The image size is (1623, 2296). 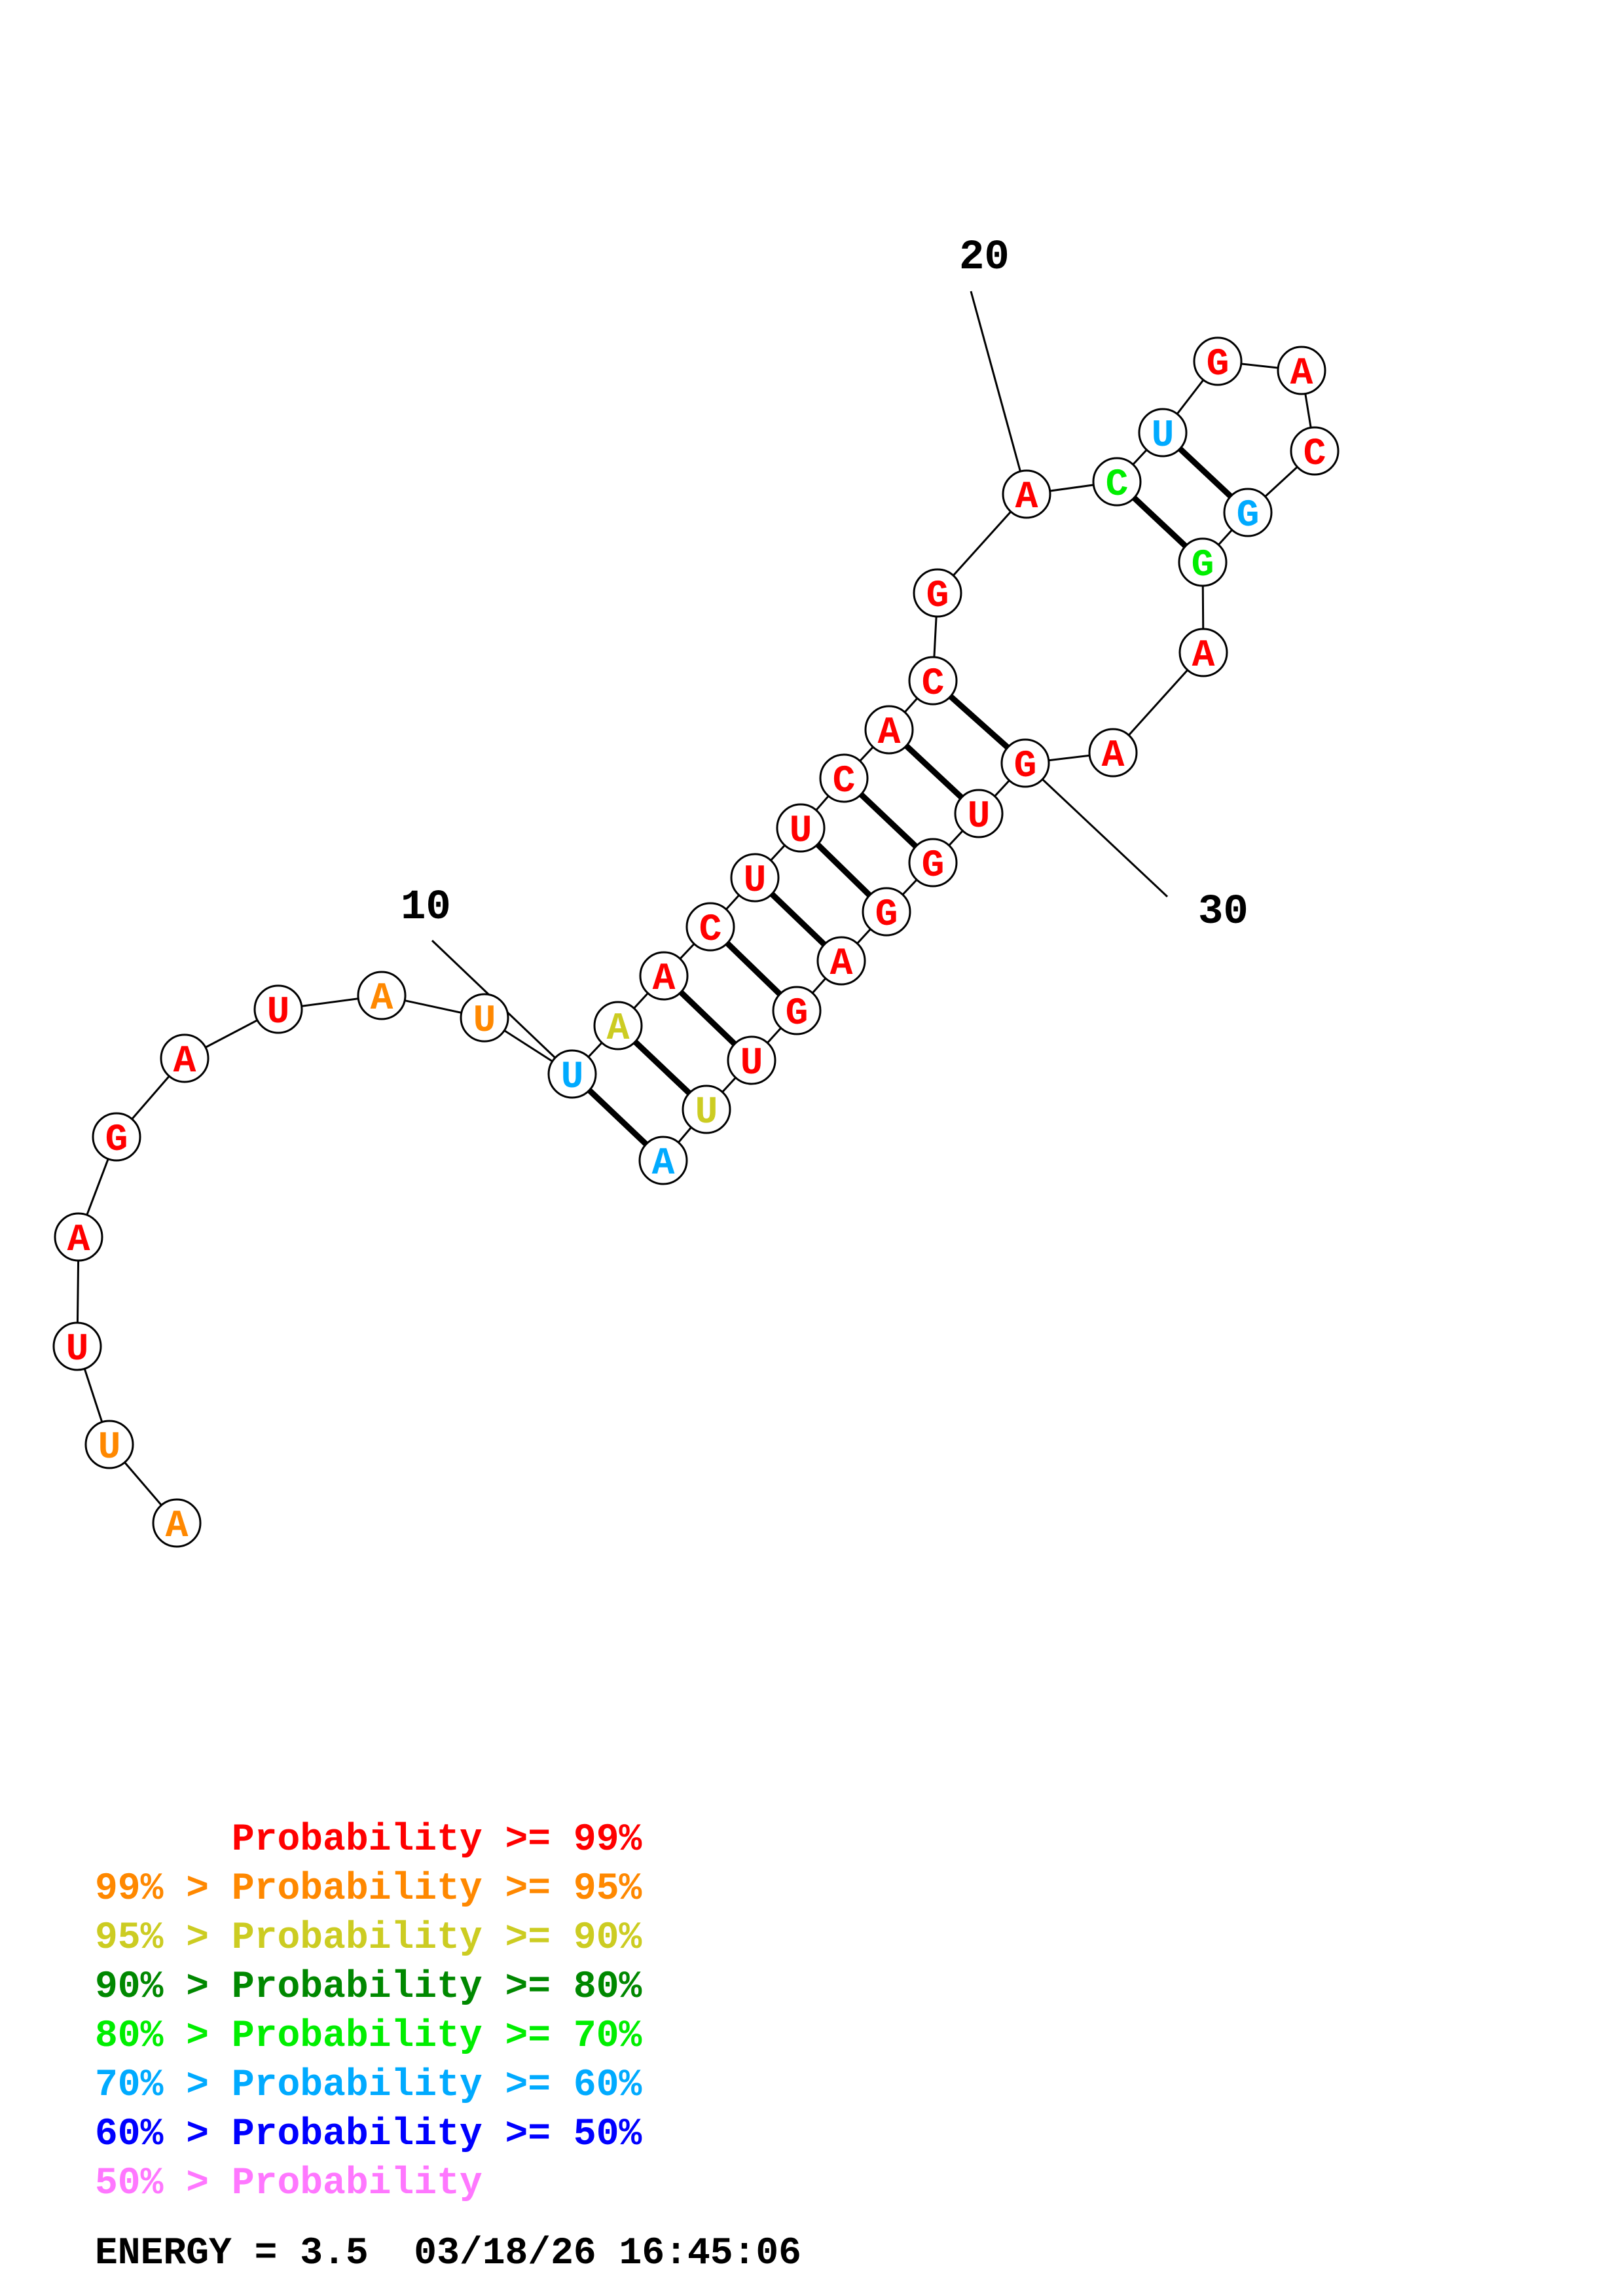 What do you see at coordinates (368, 2085) in the screenshot?
I see `legend-entry: 70% > Probability >= 60%` at bounding box center [368, 2085].